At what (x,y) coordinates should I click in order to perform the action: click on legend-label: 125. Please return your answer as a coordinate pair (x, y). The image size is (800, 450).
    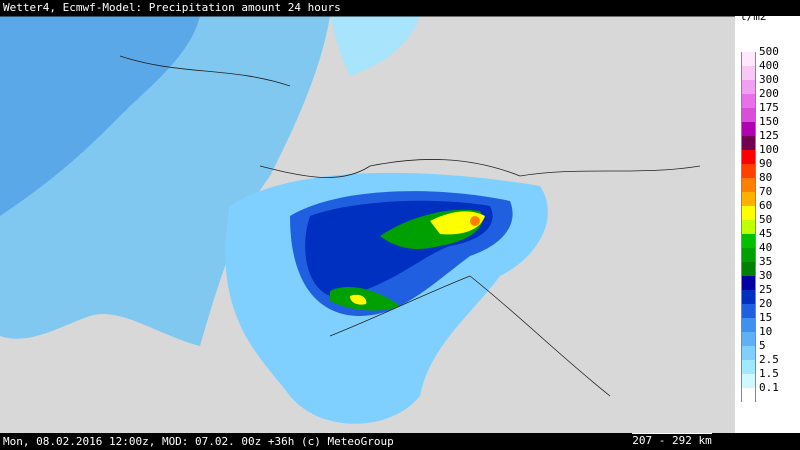
    Looking at the image, I should click on (769, 135).